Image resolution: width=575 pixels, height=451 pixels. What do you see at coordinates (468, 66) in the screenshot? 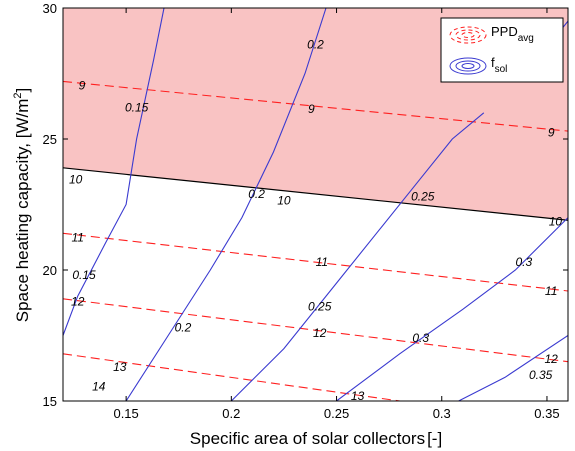
I see `legend-swatch-fsol` at bounding box center [468, 66].